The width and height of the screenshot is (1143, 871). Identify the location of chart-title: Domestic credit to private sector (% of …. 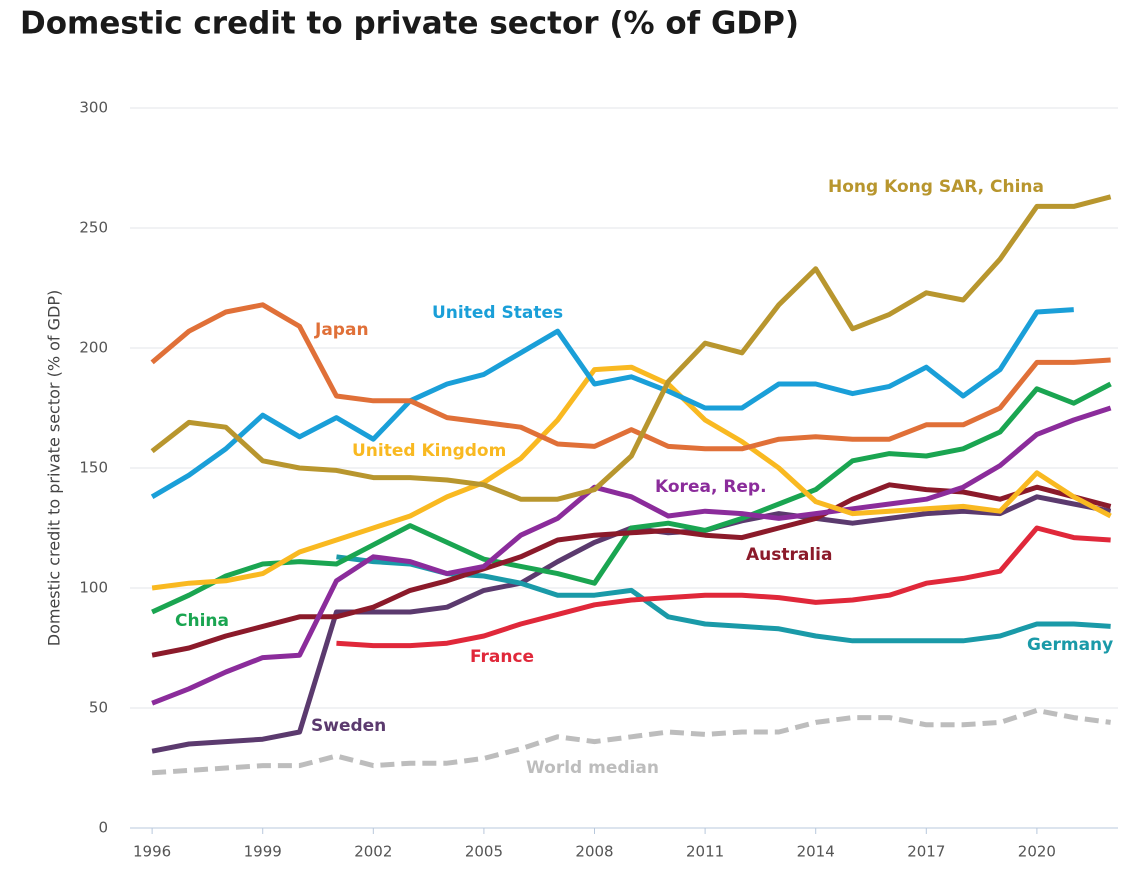
(409, 24).